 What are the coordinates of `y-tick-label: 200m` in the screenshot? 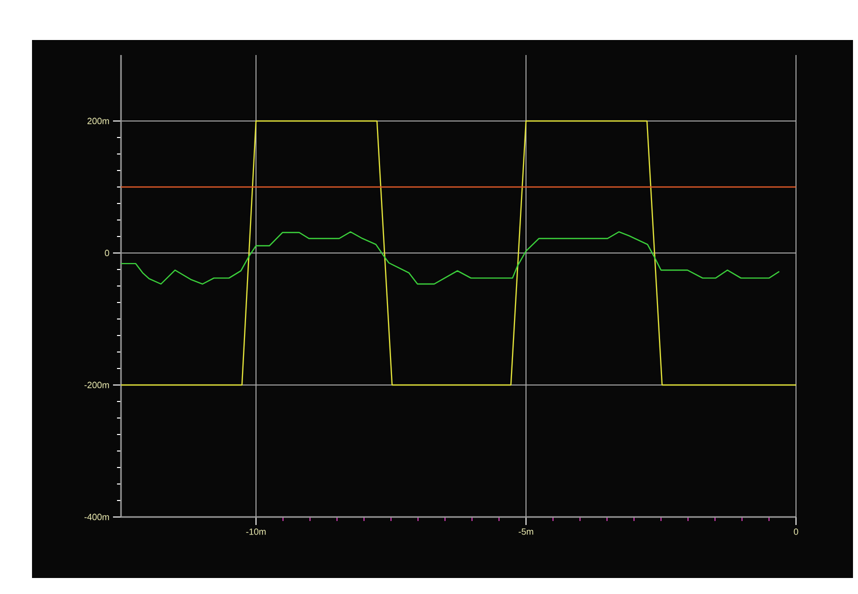 It's located at (98, 121).